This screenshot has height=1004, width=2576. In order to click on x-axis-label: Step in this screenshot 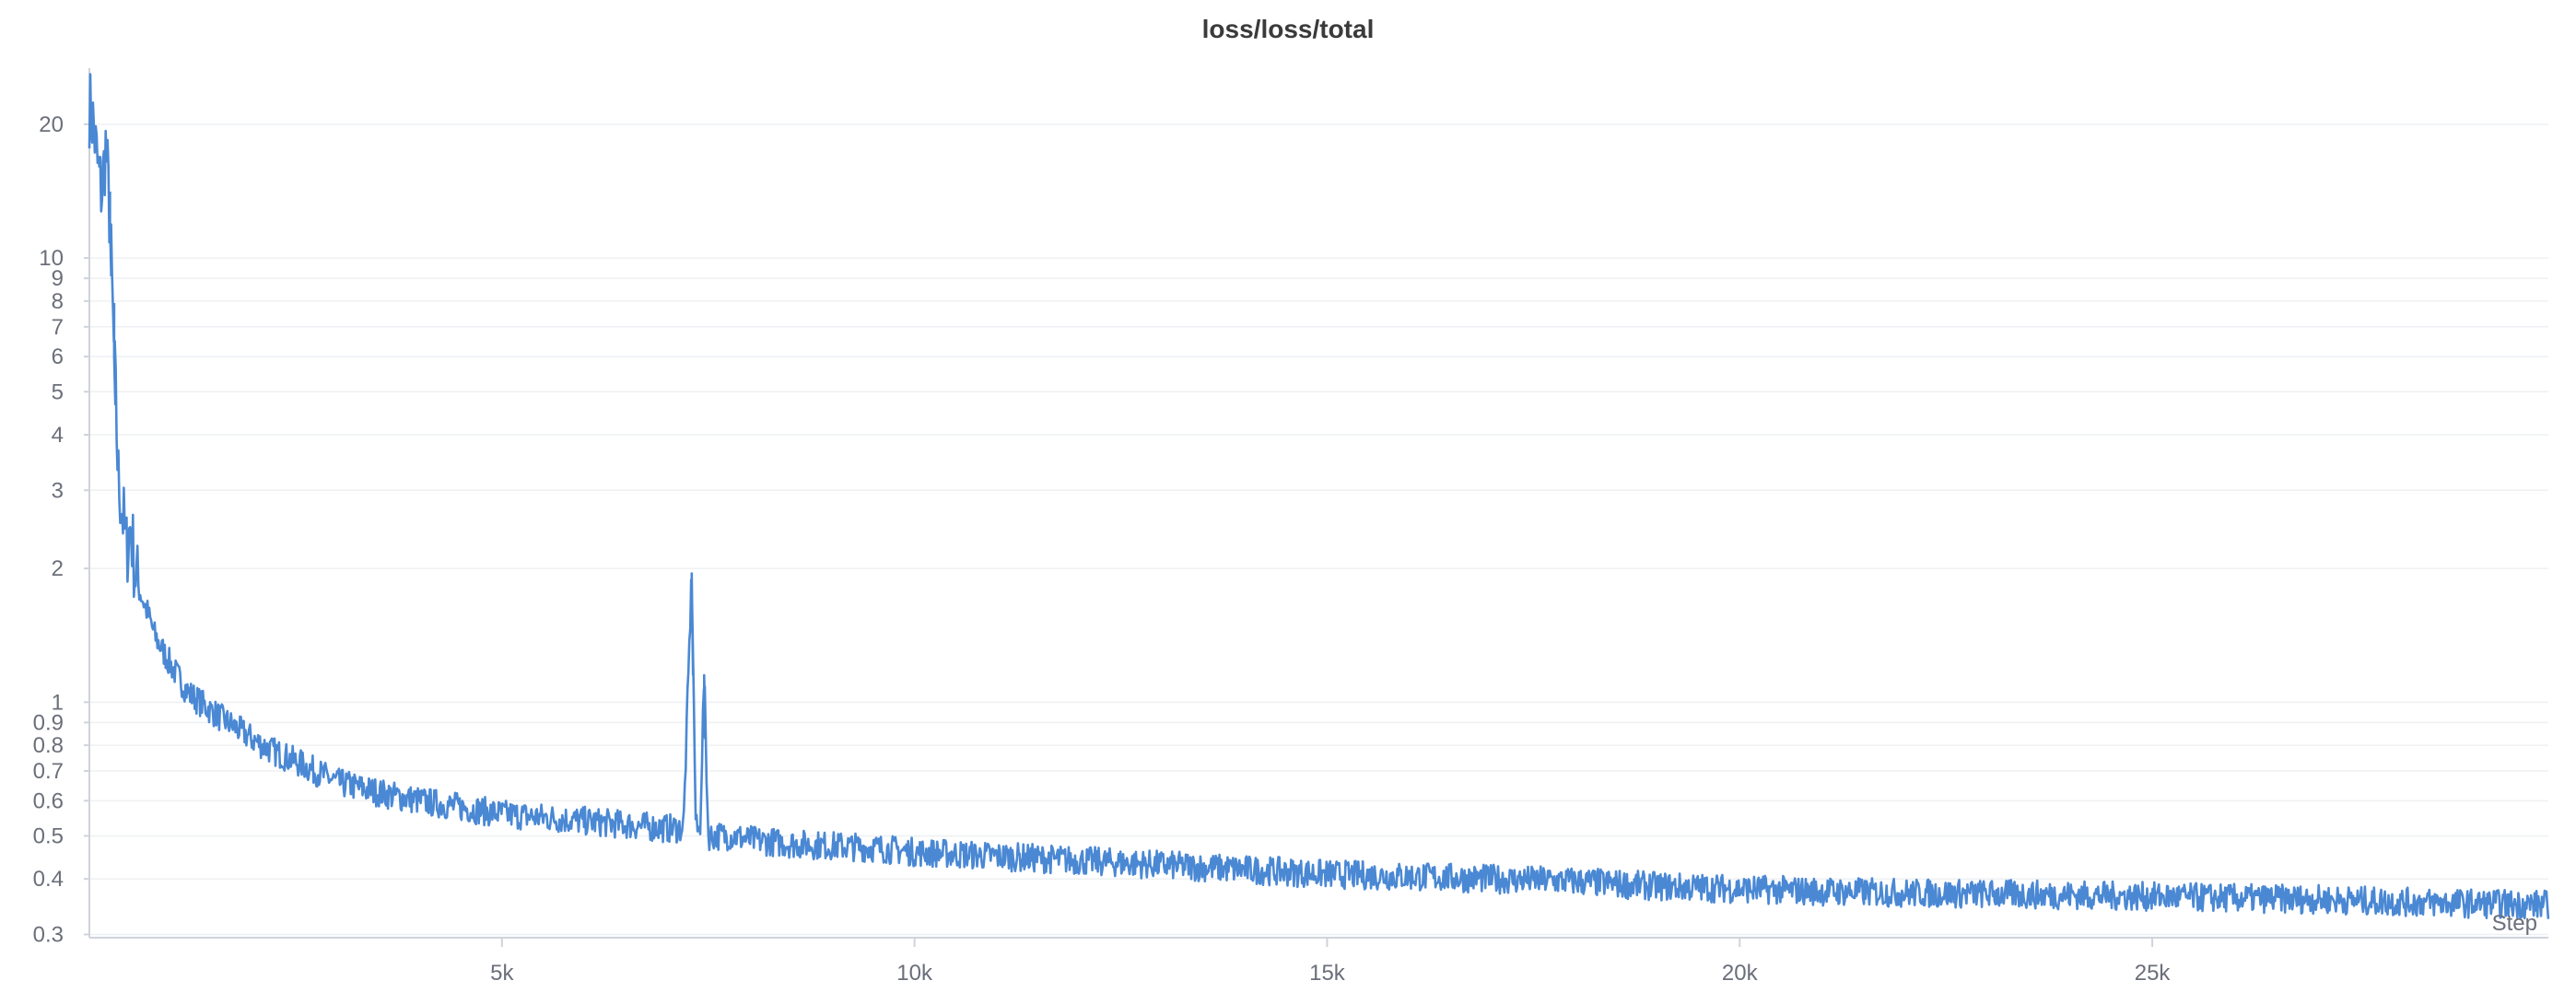, I will do `click(2514, 923)`.